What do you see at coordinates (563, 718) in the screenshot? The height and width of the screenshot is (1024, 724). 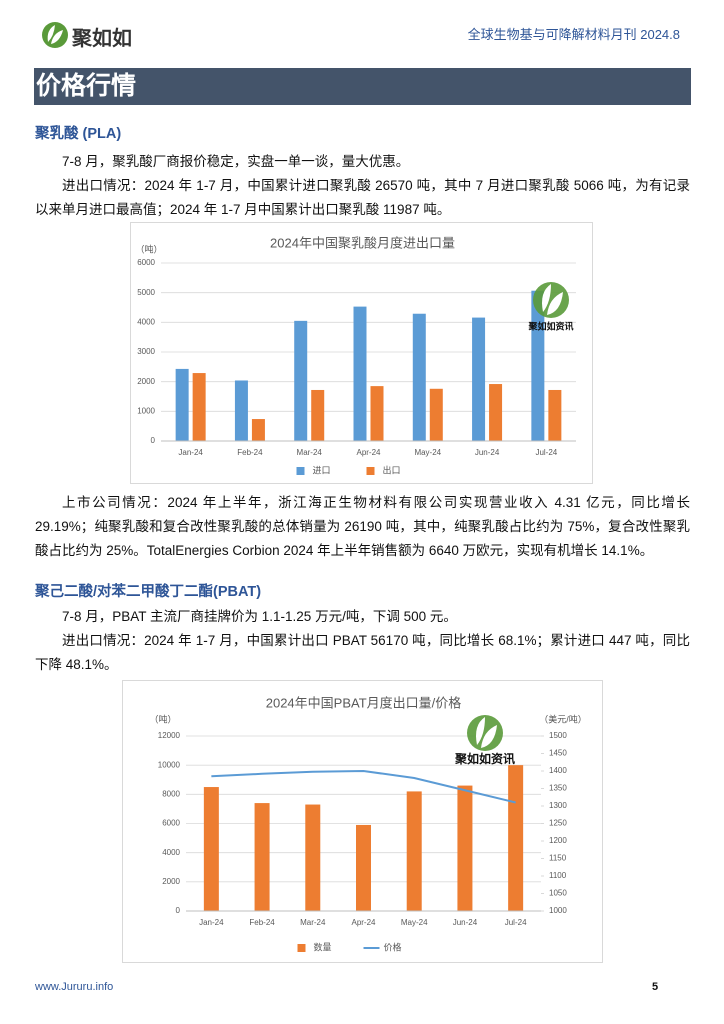 I see `y2-axis-label: （美元/吨）` at bounding box center [563, 718].